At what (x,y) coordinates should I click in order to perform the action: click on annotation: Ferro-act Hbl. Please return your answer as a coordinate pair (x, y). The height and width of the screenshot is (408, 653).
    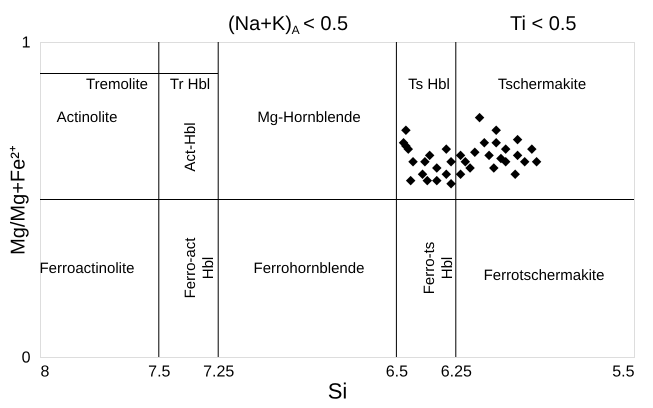
    Looking at the image, I should click on (199, 267).